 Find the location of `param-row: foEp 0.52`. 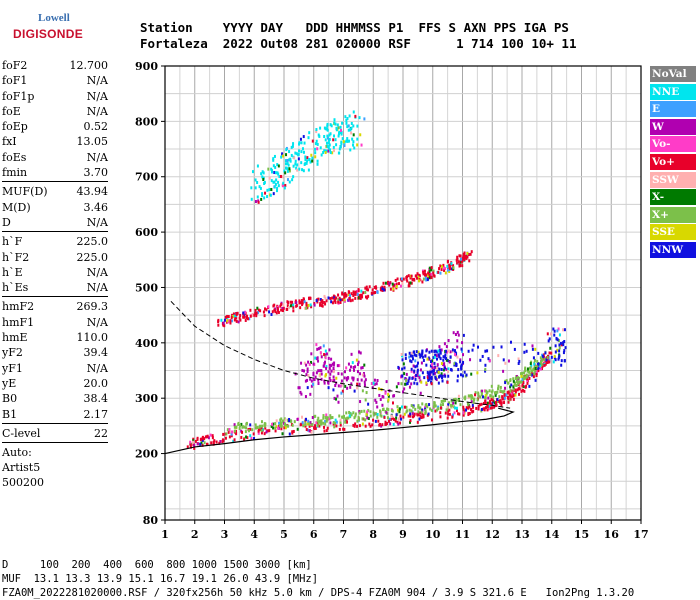

param-row: foEp 0.52 is located at coordinates (55, 126).